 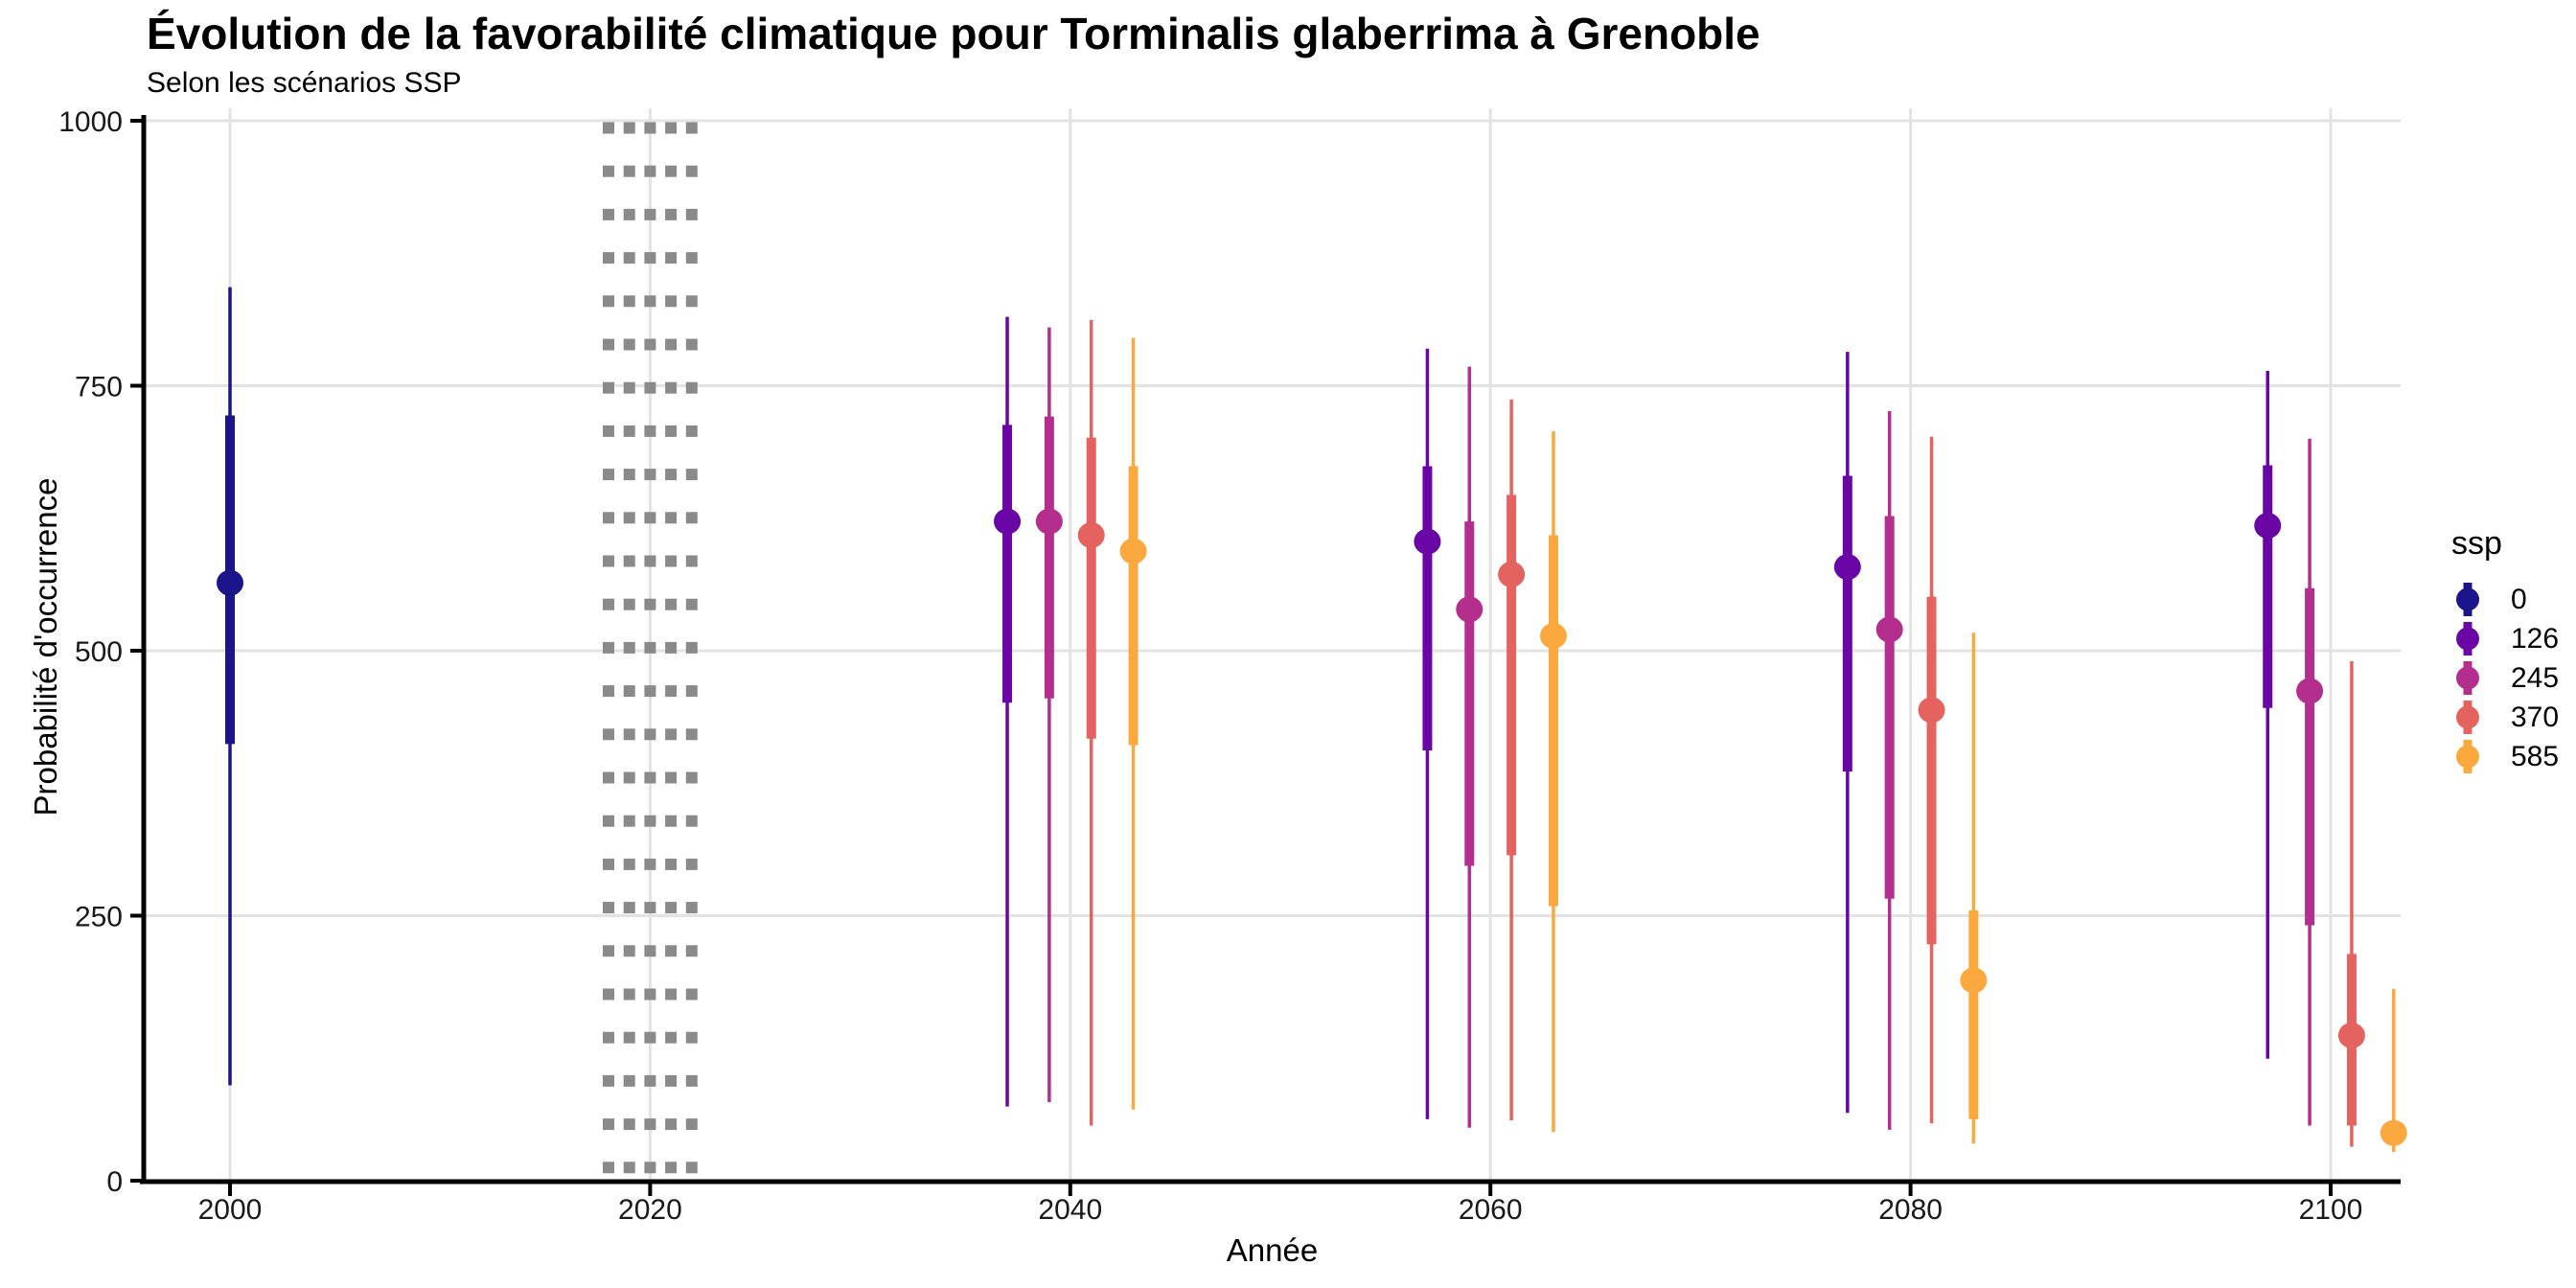 I want to click on legend: ssp 0 126 245 370 585, so click(x=2498, y=650).